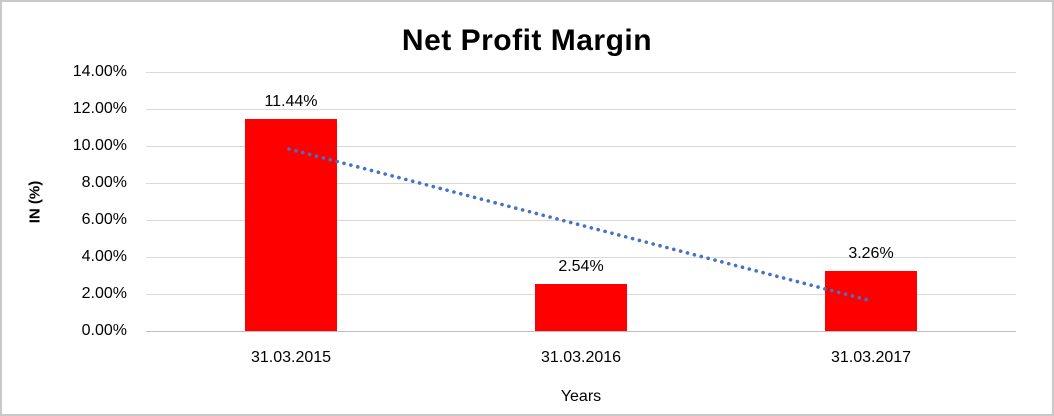 The height and width of the screenshot is (416, 1054). What do you see at coordinates (871, 253) in the screenshot?
I see `bar-value-label: 3.26%` at bounding box center [871, 253].